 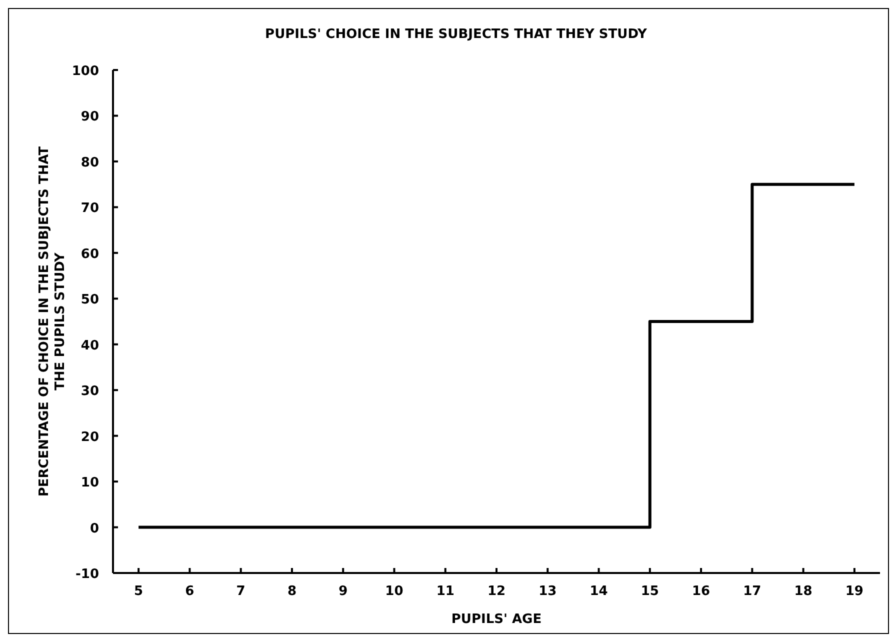 I want to click on y-axis-title: PERCENTAGE OF CHOICE IN THE SUBJECTS THAT THE PUPILS STUDY, so click(x=52, y=321).